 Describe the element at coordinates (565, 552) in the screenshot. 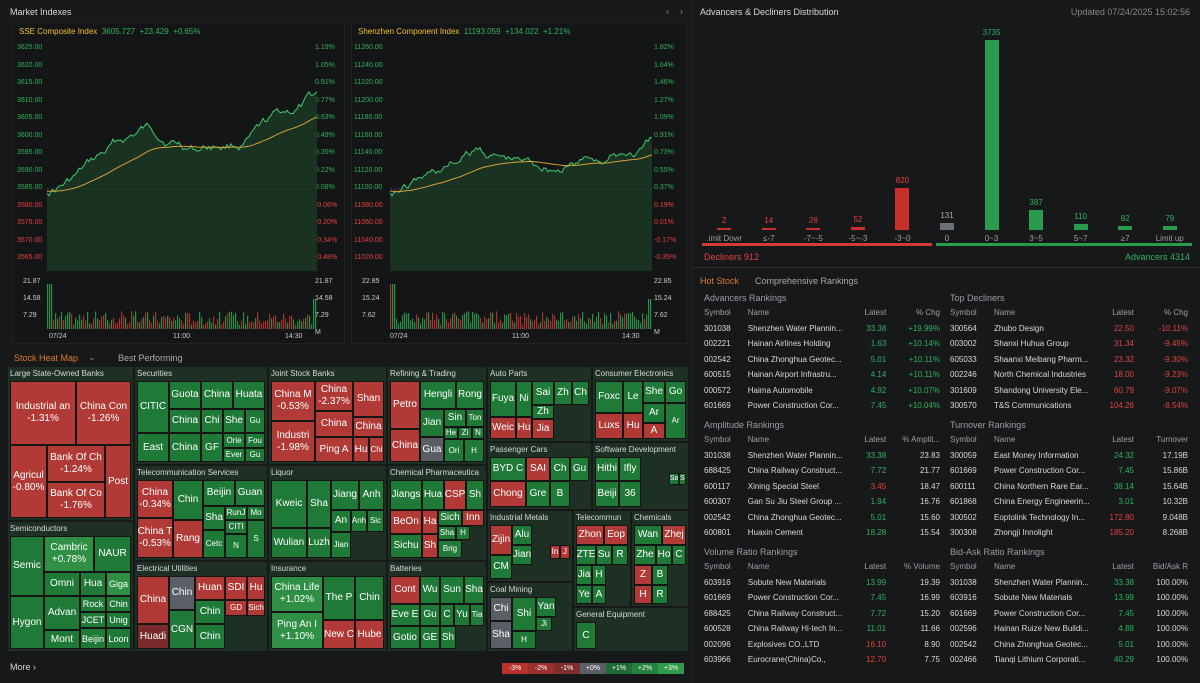

I see `stock-cell: J` at that location.